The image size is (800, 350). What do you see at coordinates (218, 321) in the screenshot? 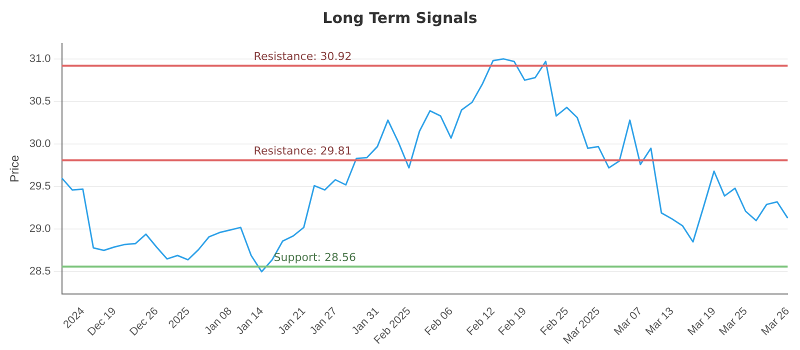
I see `x-tick-label: Jan 08` at bounding box center [218, 321].